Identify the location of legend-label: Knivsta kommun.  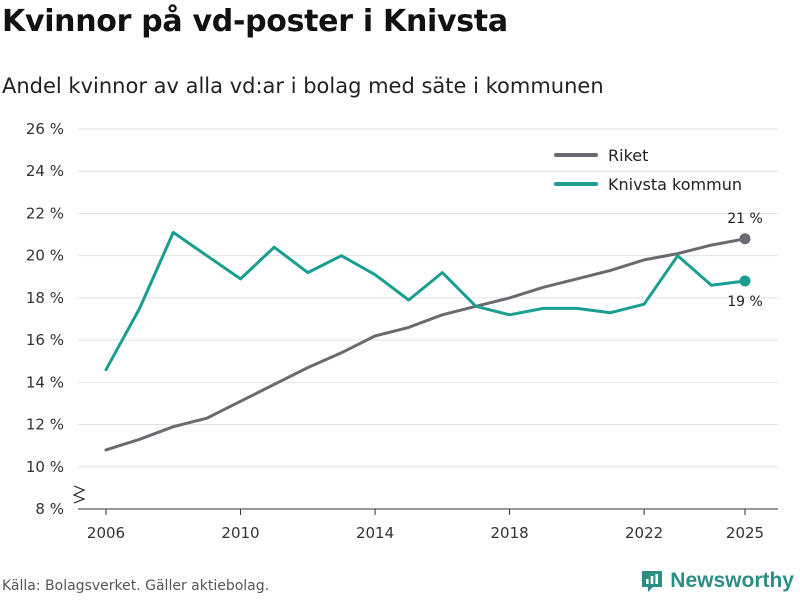
(675, 184).